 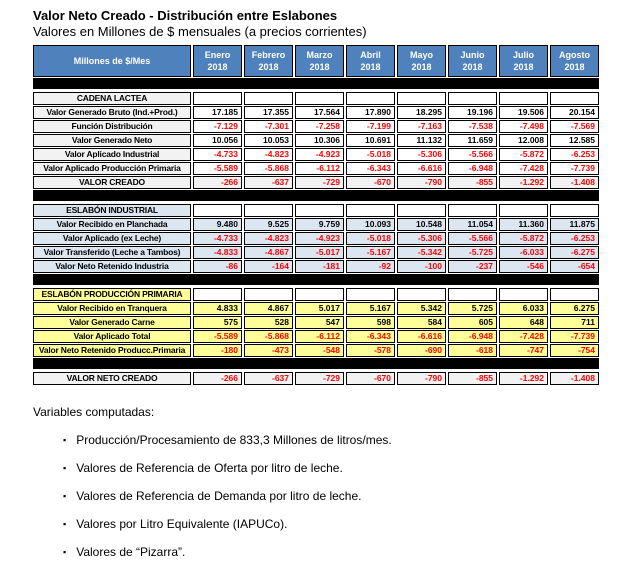 What do you see at coordinates (370, 336) in the screenshot?
I see `value-cell: -6.343` at bounding box center [370, 336].